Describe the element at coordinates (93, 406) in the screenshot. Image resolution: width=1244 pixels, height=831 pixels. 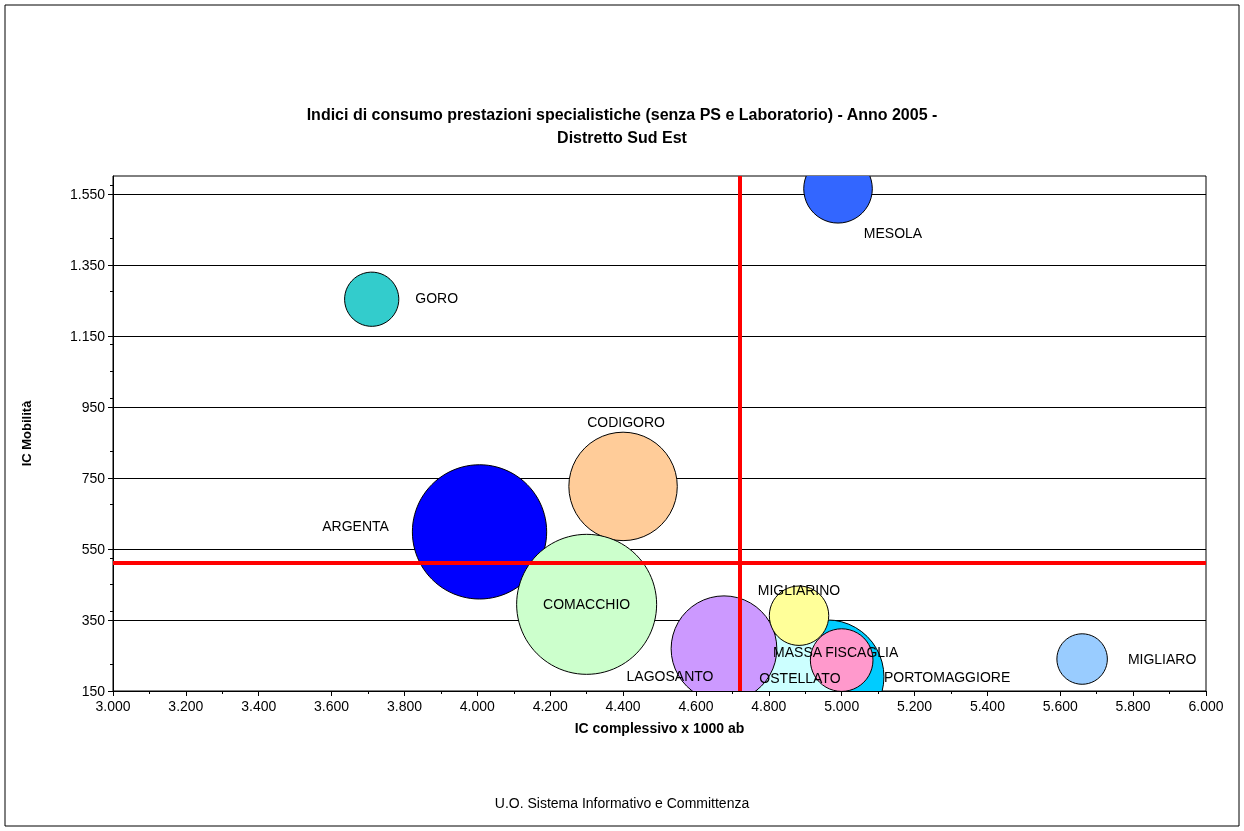
I see `y-tick-label: 950` at that location.